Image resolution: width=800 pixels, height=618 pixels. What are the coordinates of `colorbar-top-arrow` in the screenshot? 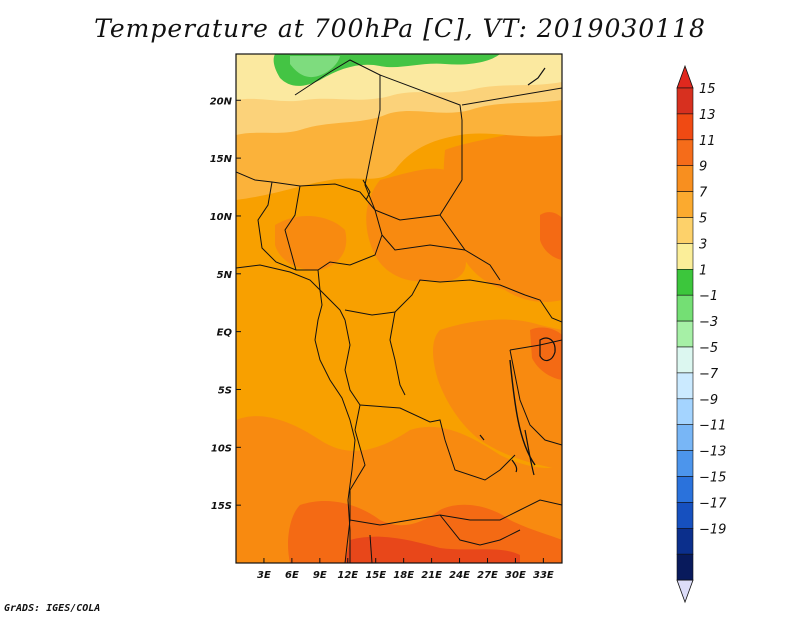 It's located at (685, 76).